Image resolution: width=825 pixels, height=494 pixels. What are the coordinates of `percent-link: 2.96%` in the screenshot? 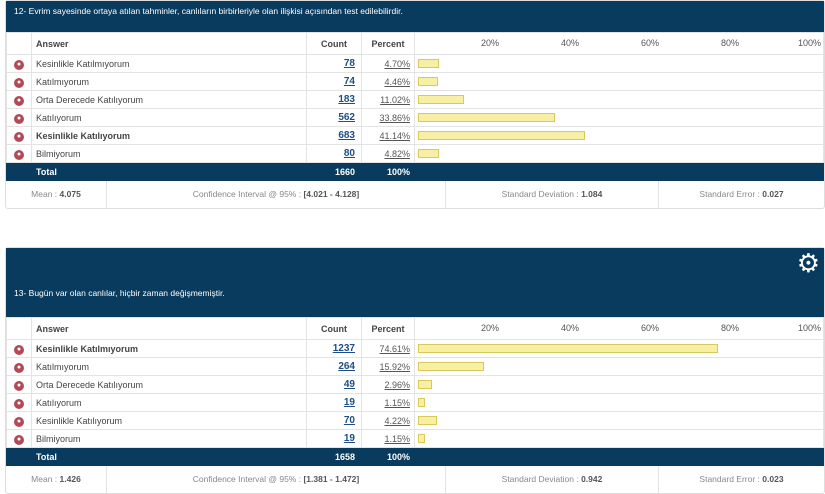 It's located at (397, 384).